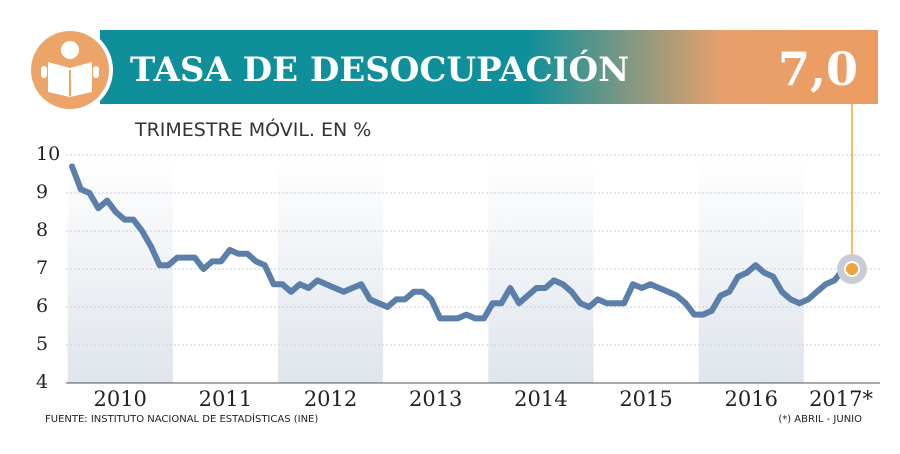 Image resolution: width=900 pixels, height=454 pixels. I want to click on y-tick-label: 5, so click(42, 344).